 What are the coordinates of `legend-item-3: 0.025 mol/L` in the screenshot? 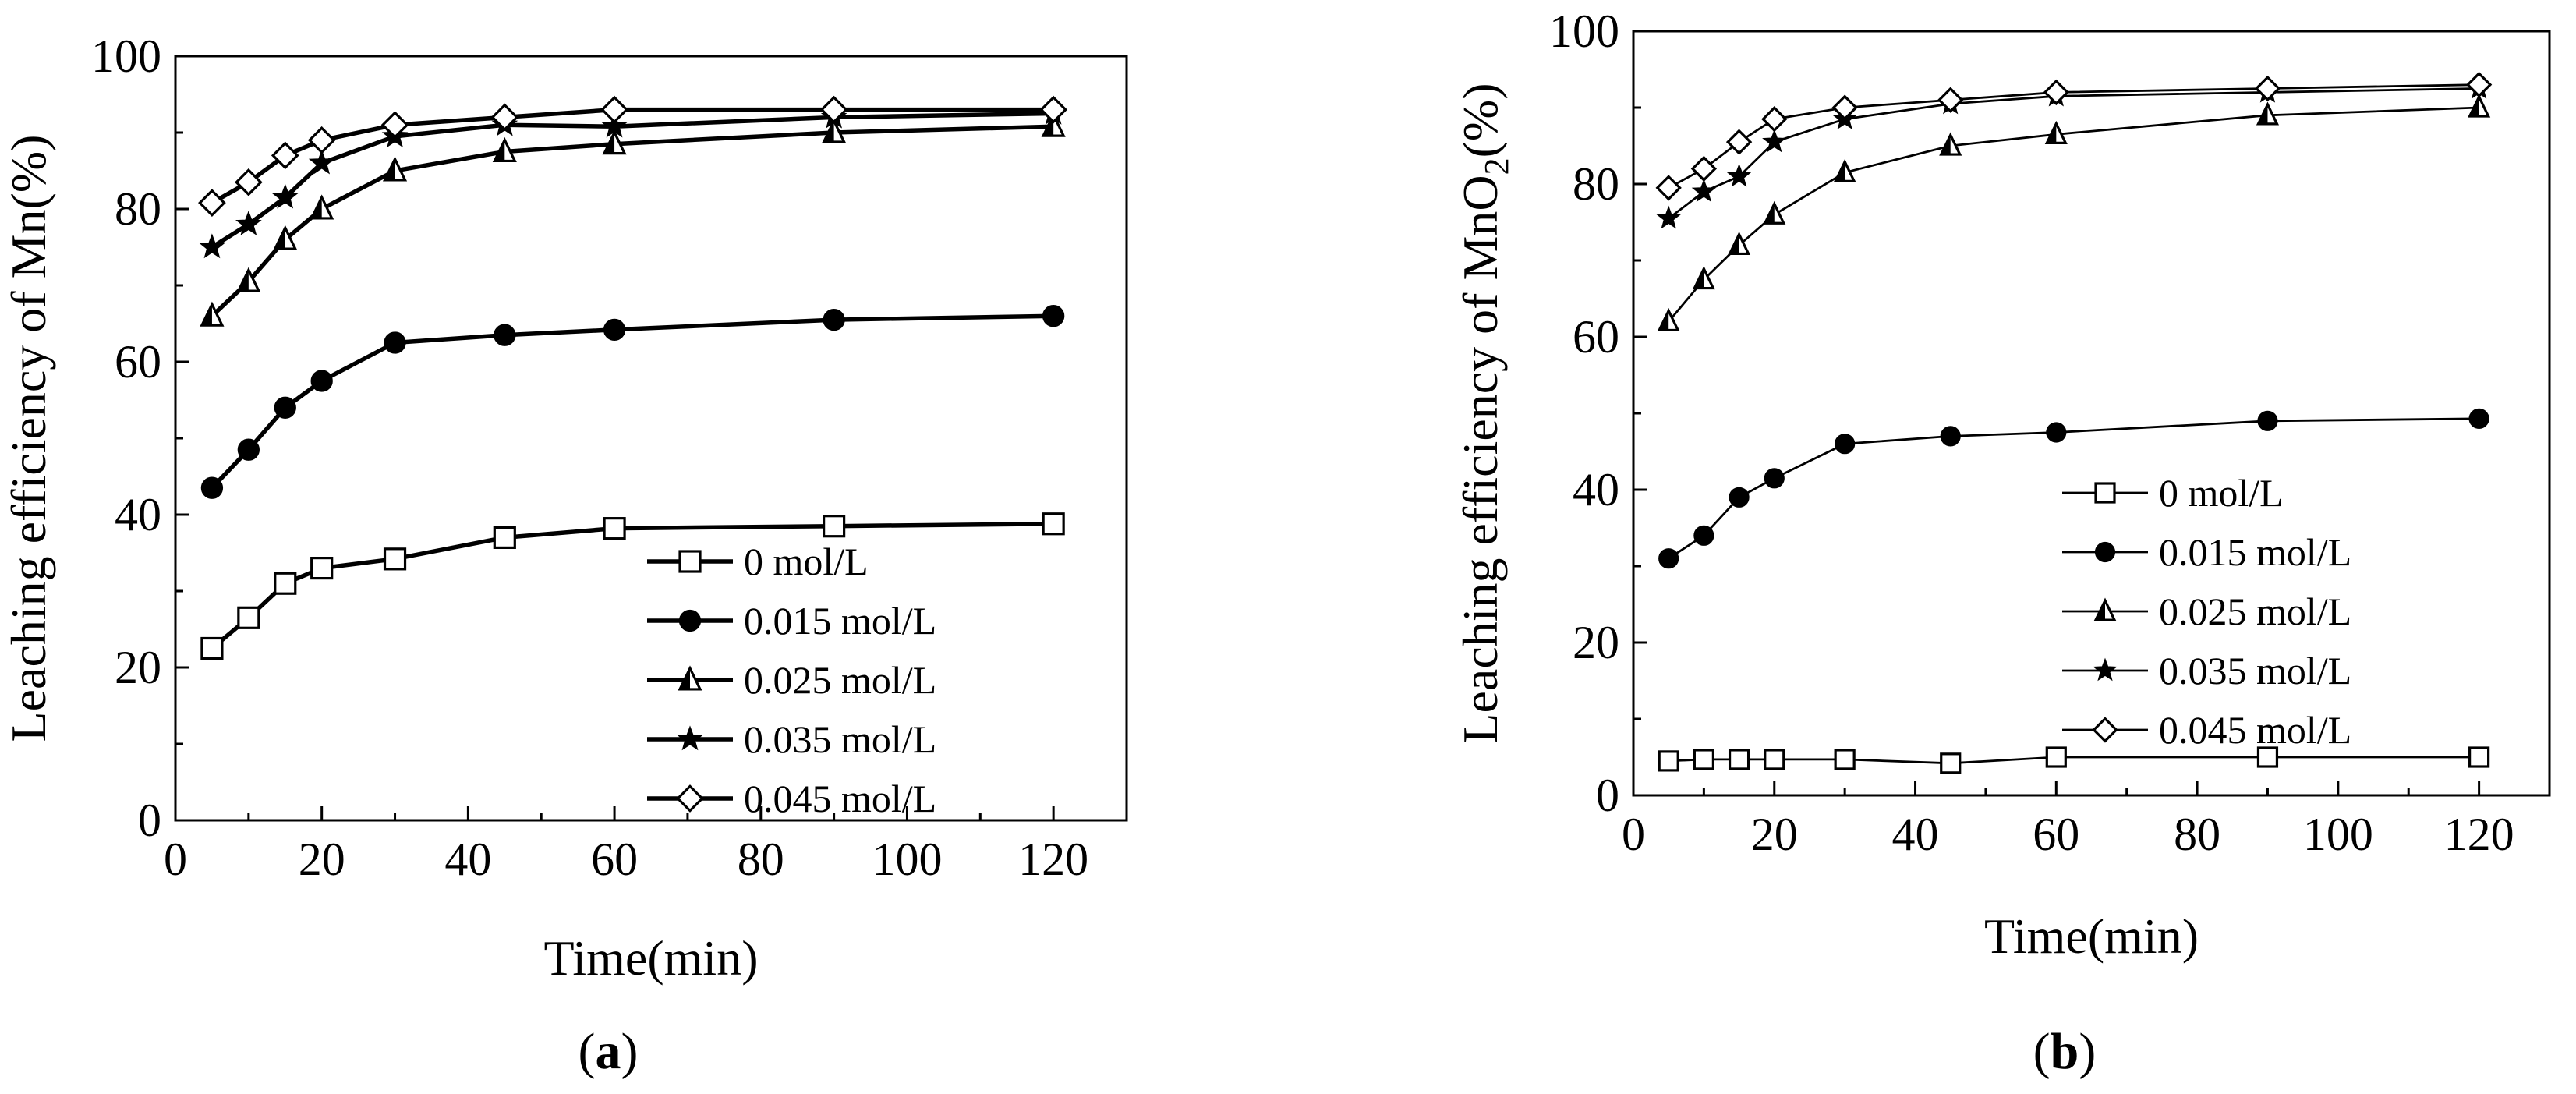 It's located at (791, 680).